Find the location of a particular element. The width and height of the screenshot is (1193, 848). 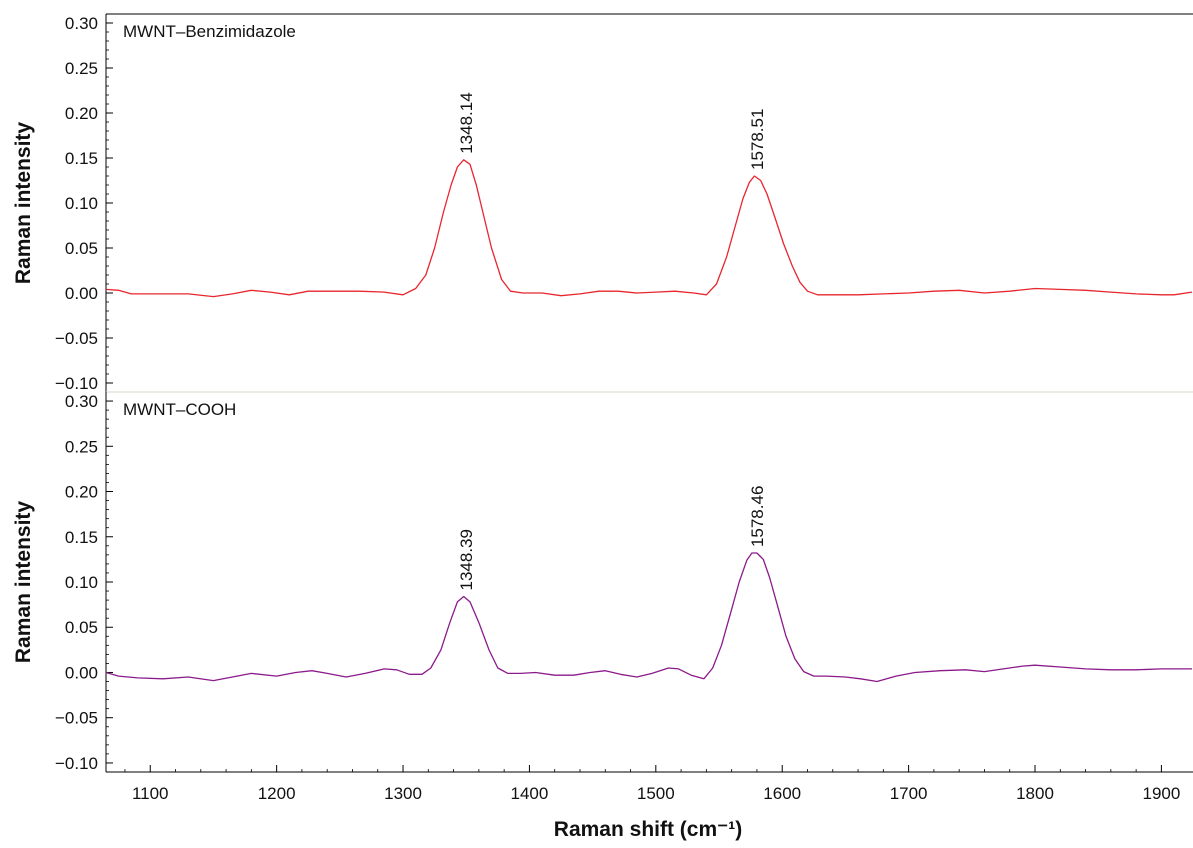

x-axis-title: Raman shift (cm⁻¹) is located at coordinates (648, 829).